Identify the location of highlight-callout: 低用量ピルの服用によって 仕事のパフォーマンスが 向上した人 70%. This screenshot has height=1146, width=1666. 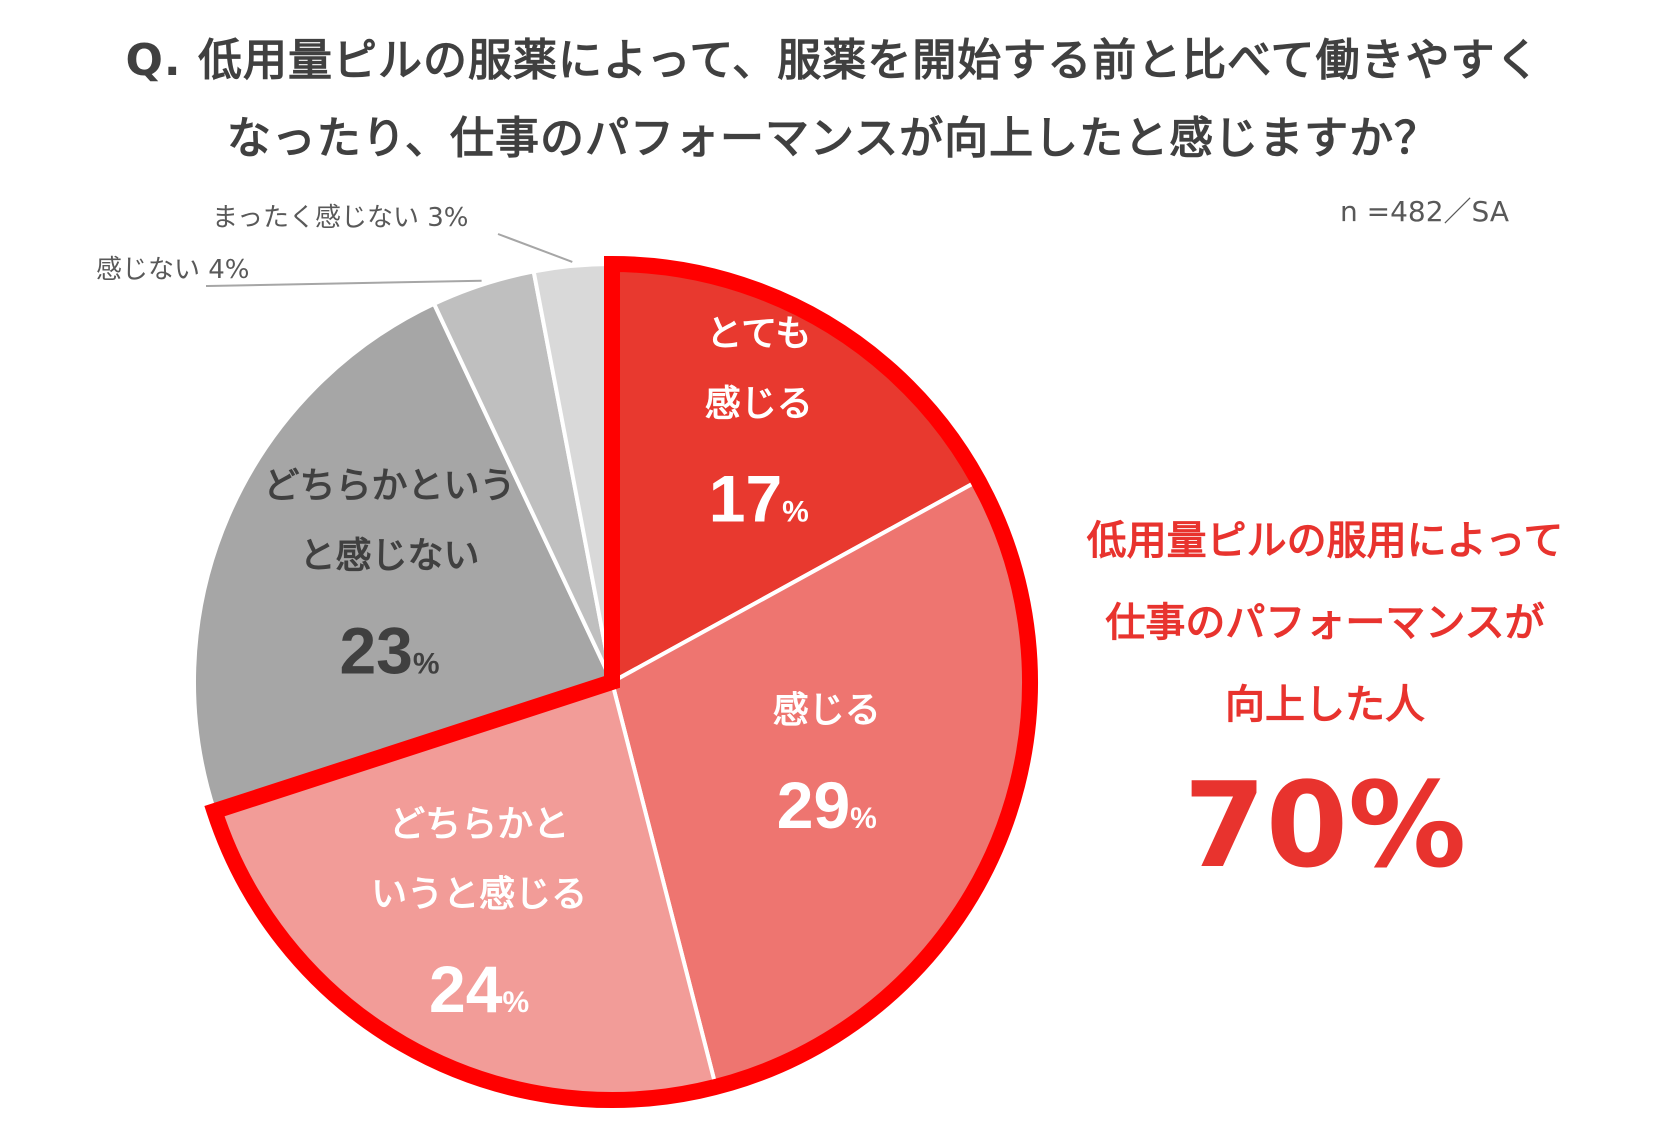
(1325, 700).